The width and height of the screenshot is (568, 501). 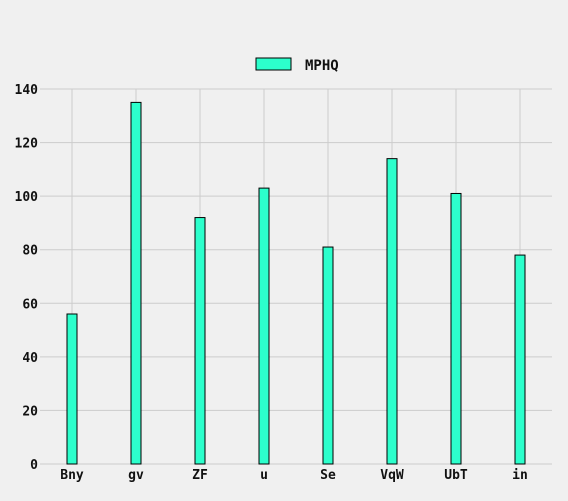 I want to click on bar-vqw, so click(x=392, y=311).